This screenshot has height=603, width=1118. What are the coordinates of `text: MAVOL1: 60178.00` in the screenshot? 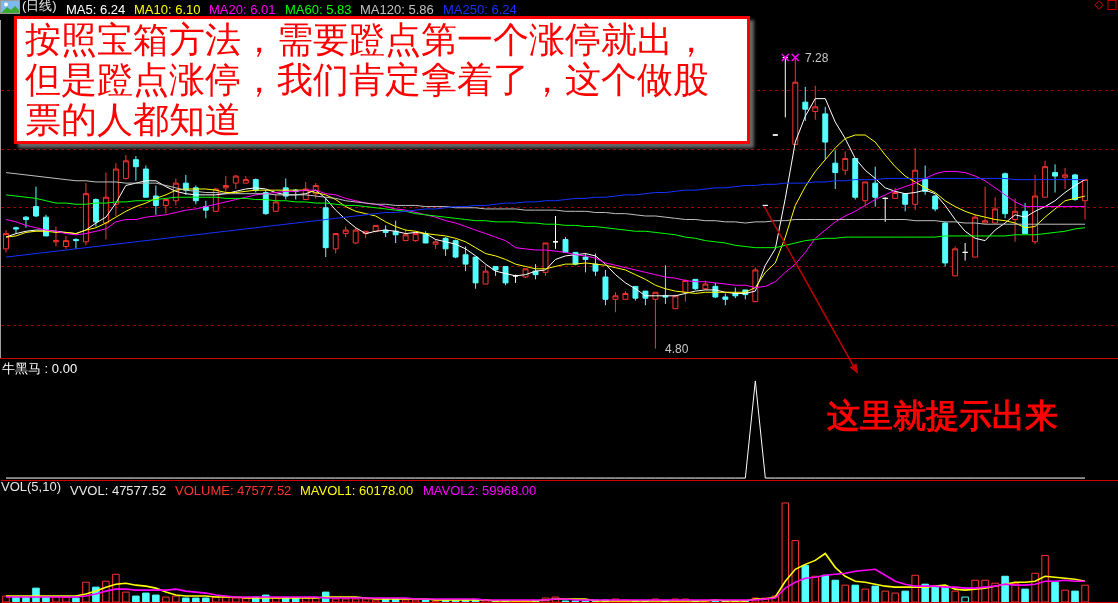 It's located at (357, 490).